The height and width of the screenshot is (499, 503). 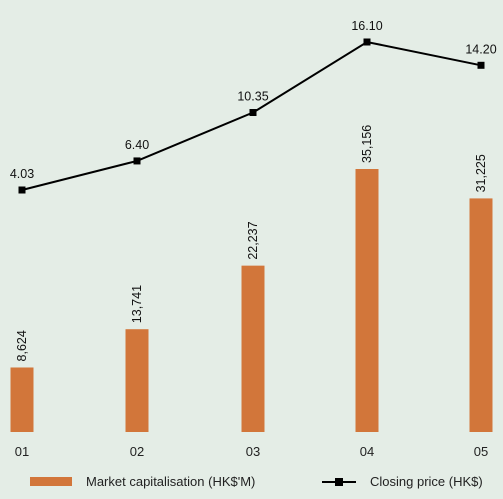 What do you see at coordinates (137, 451) in the screenshot?
I see `x-tick-label-02: 02` at bounding box center [137, 451].